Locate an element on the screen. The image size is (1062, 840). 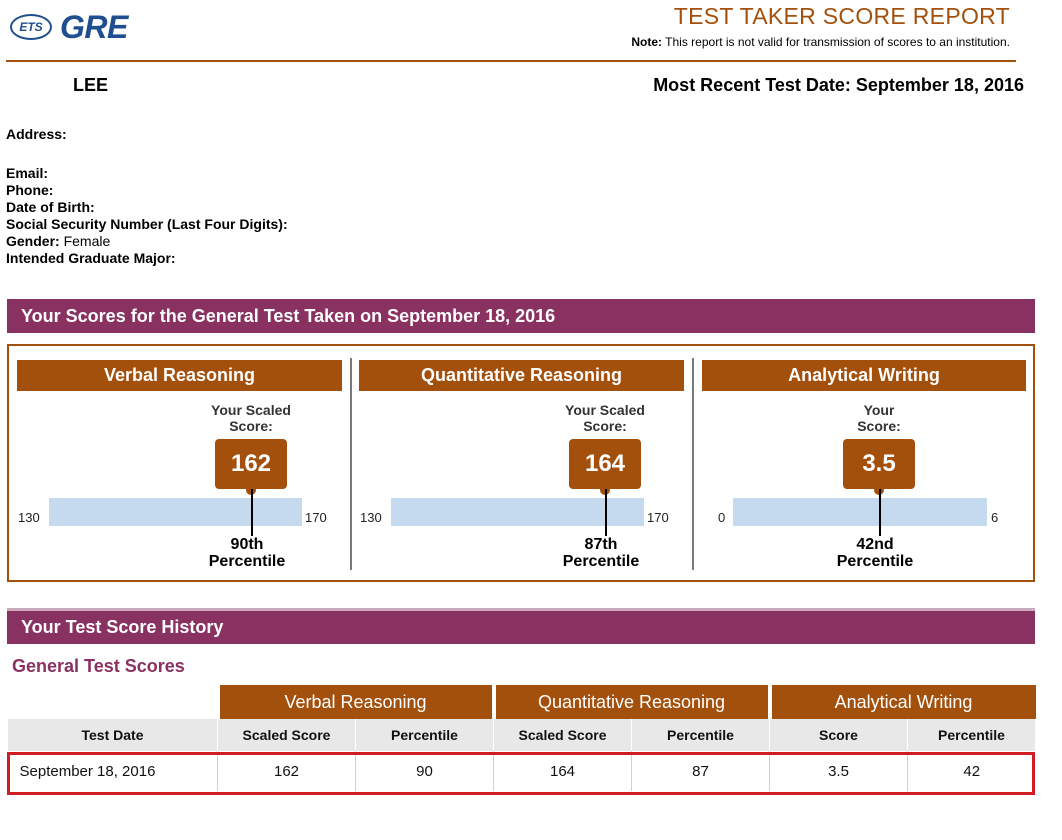
dob-label: Date of Birth: is located at coordinates (50, 207).